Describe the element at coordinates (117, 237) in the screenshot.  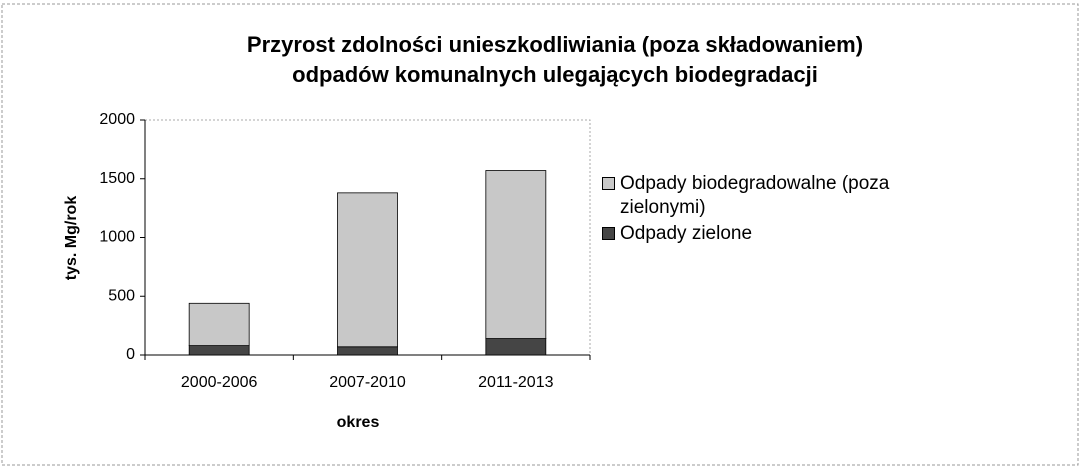
I see `y-tick-label: 1000` at that location.